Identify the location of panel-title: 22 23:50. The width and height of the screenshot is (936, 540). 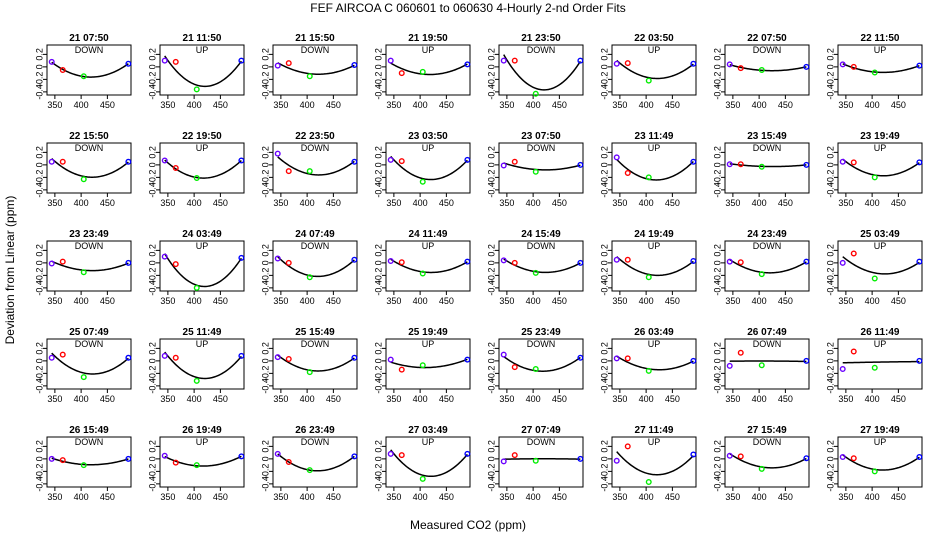
(315, 136).